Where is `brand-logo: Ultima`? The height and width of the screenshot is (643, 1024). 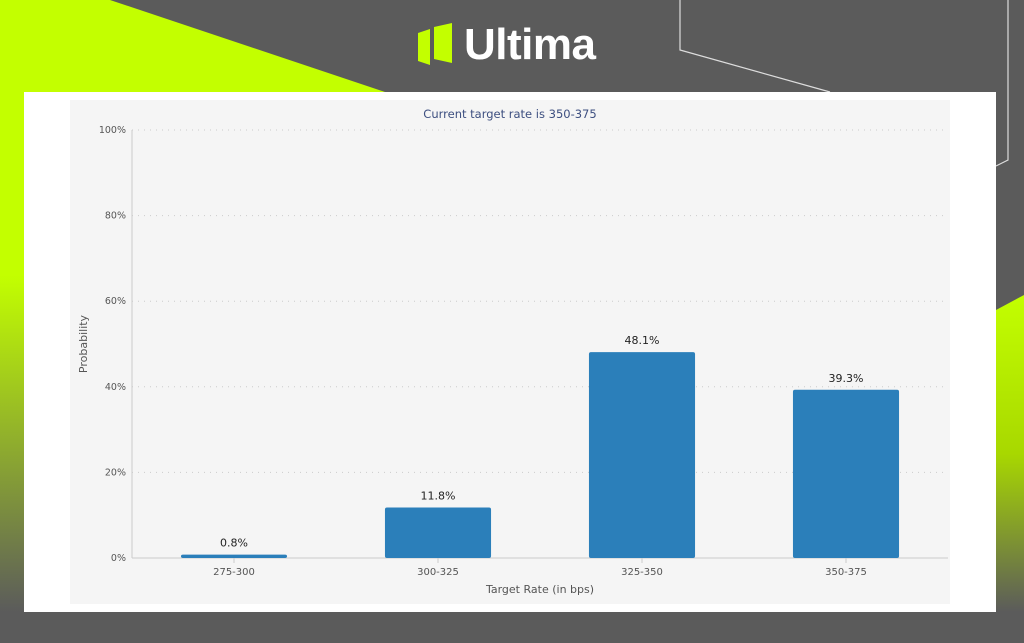
brand-logo: Ultima is located at coordinates (507, 45).